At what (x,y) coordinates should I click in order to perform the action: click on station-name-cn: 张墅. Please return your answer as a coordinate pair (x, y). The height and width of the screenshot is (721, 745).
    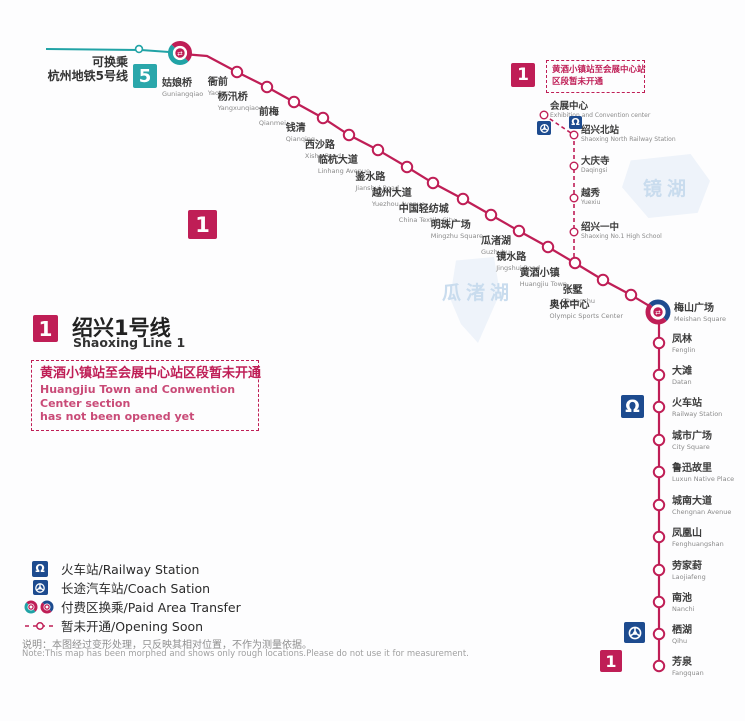
    Looking at the image, I should click on (572, 290).